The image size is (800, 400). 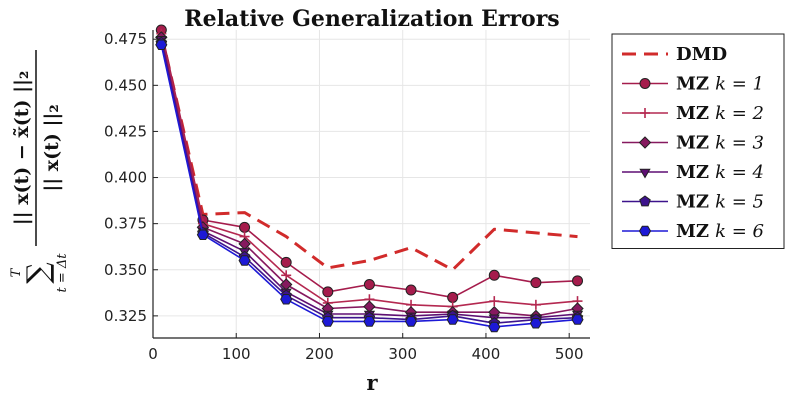 What do you see at coordinates (125, 224) in the screenshot?
I see `y-tick-label: 0.375` at bounding box center [125, 224].